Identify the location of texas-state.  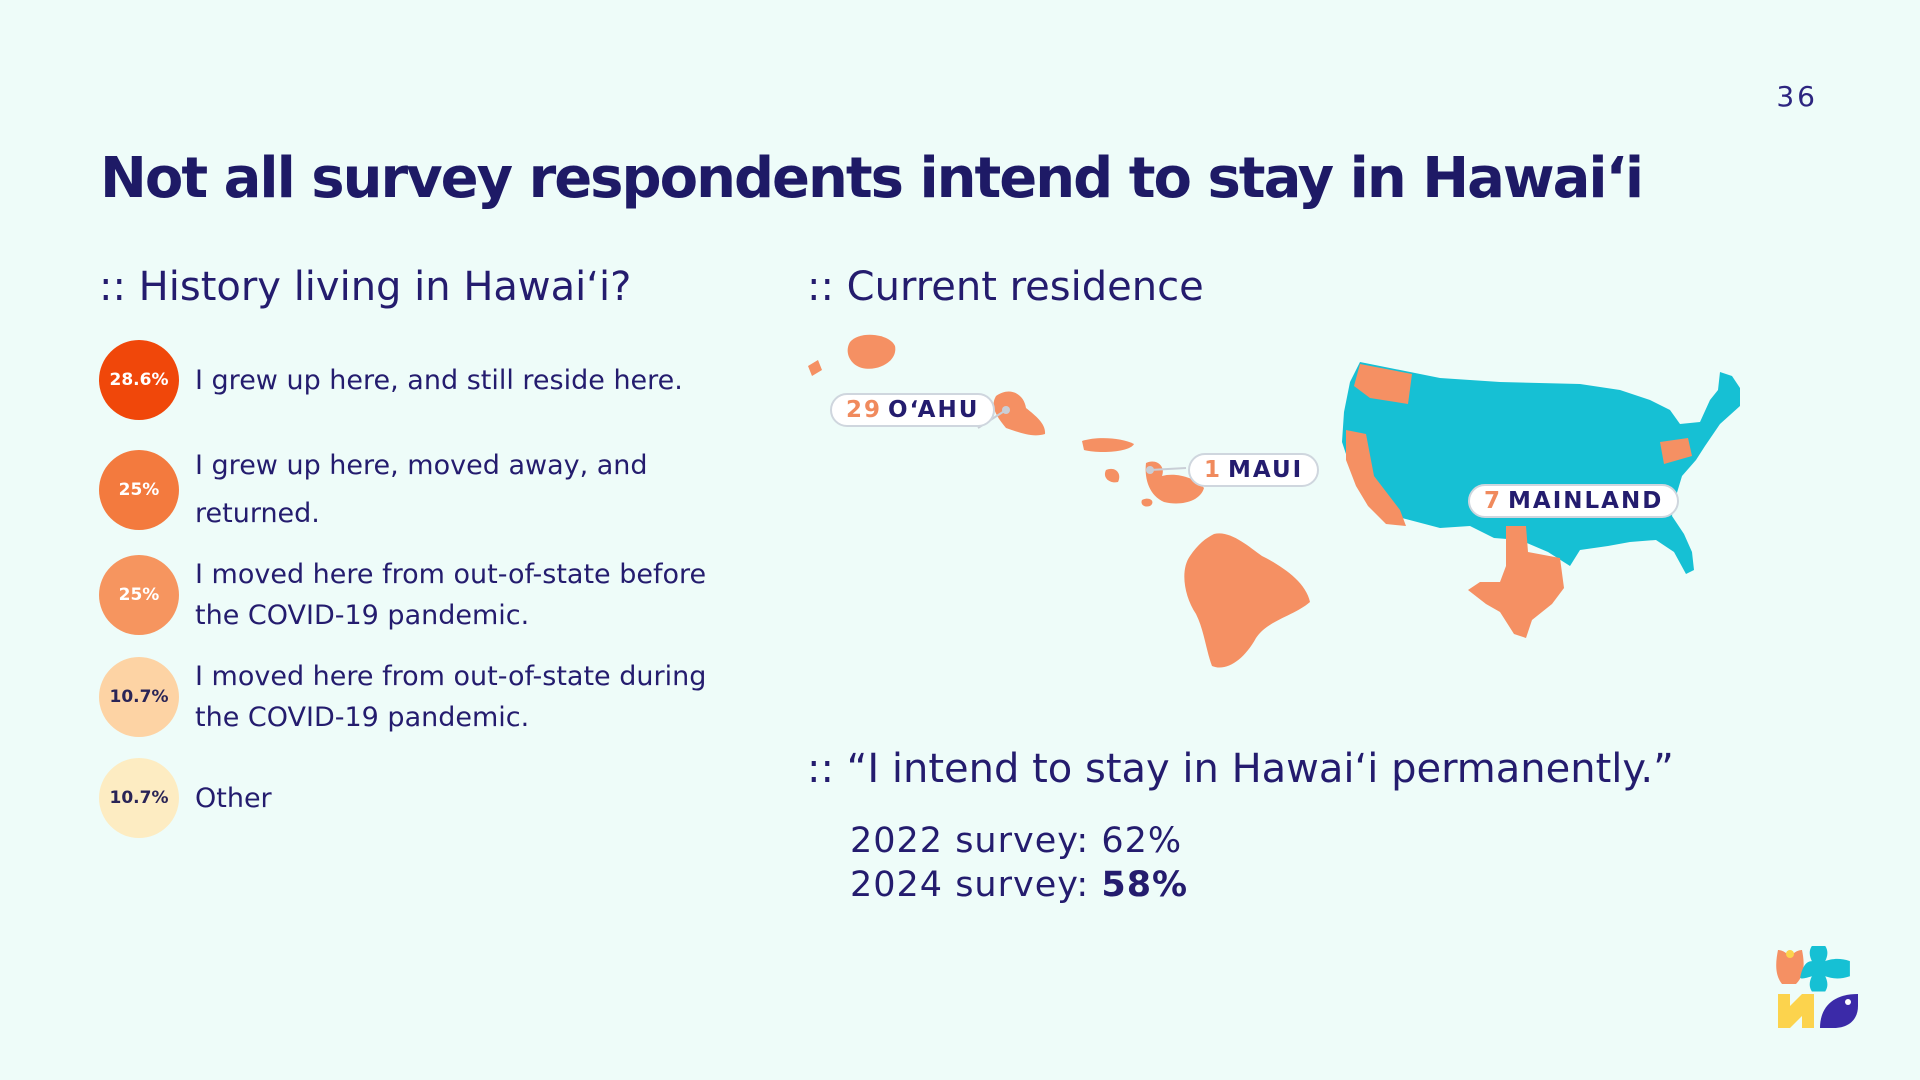
(1516, 582).